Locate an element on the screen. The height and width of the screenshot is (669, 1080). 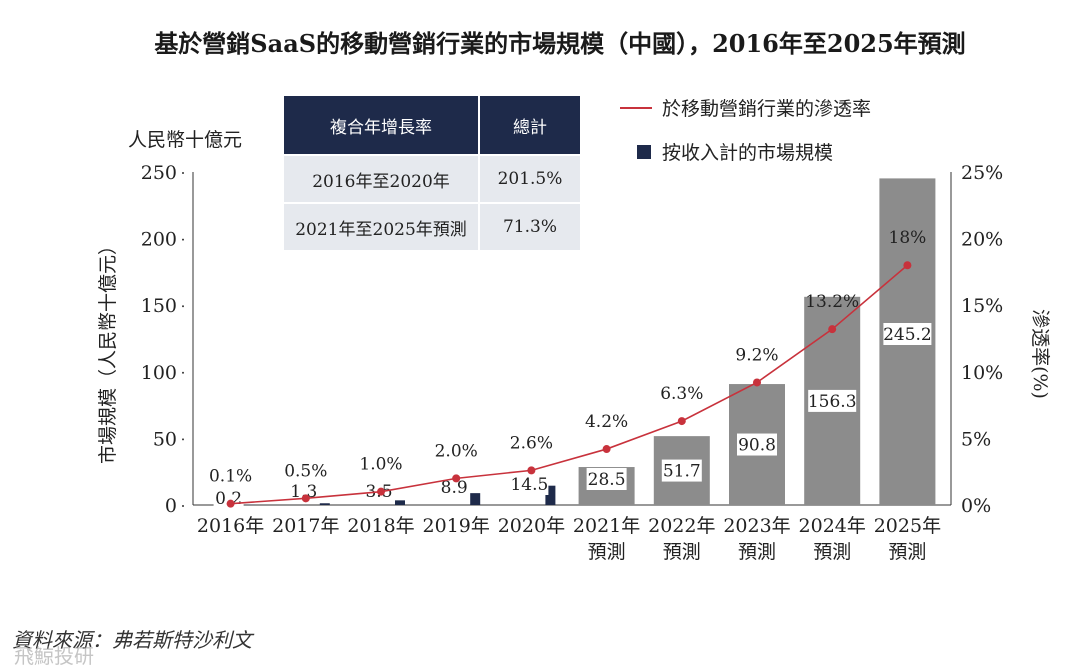
right-tick-label: 0% is located at coordinates (976, 506).